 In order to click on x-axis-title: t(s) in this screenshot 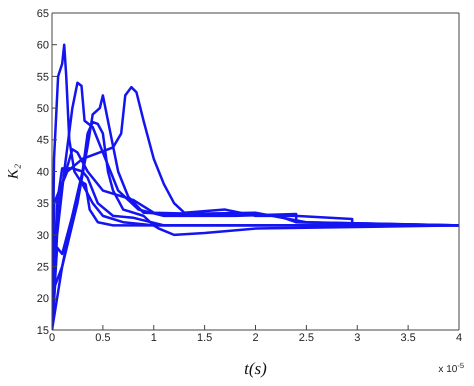, I will do `click(256, 368)`.